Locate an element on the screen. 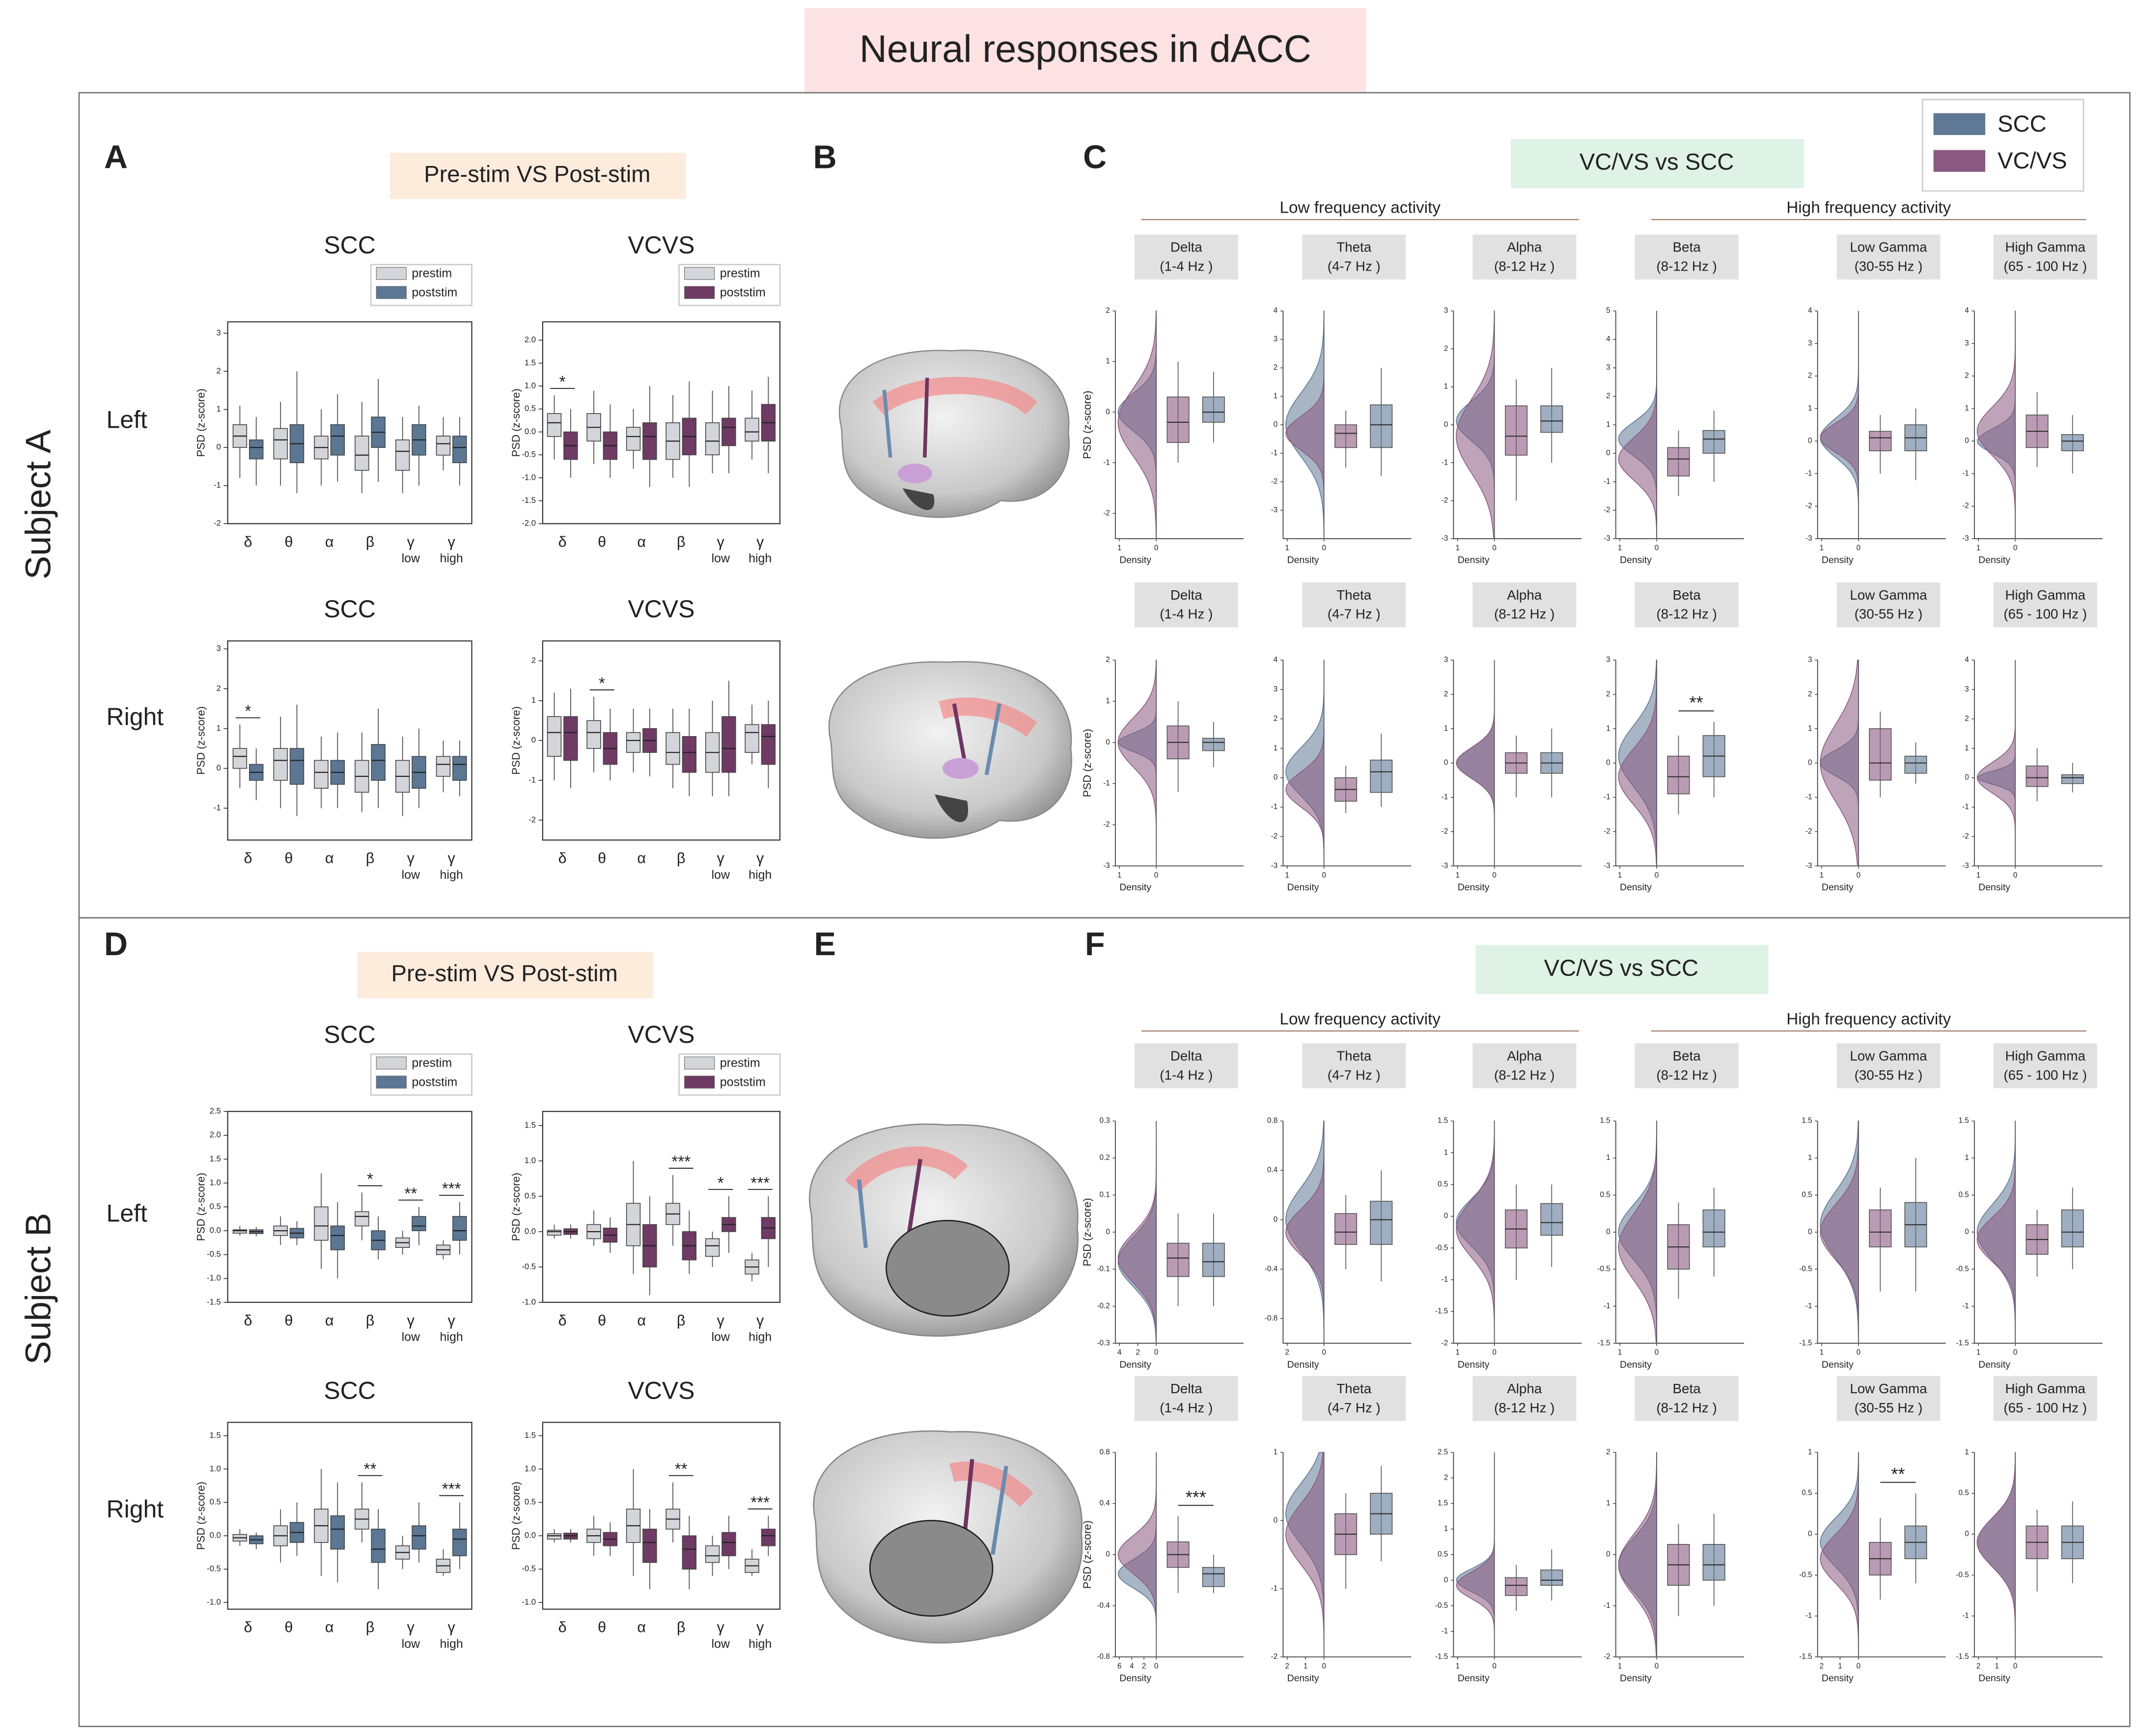  y-tick-label: 0.0 is located at coordinates (530, 431).